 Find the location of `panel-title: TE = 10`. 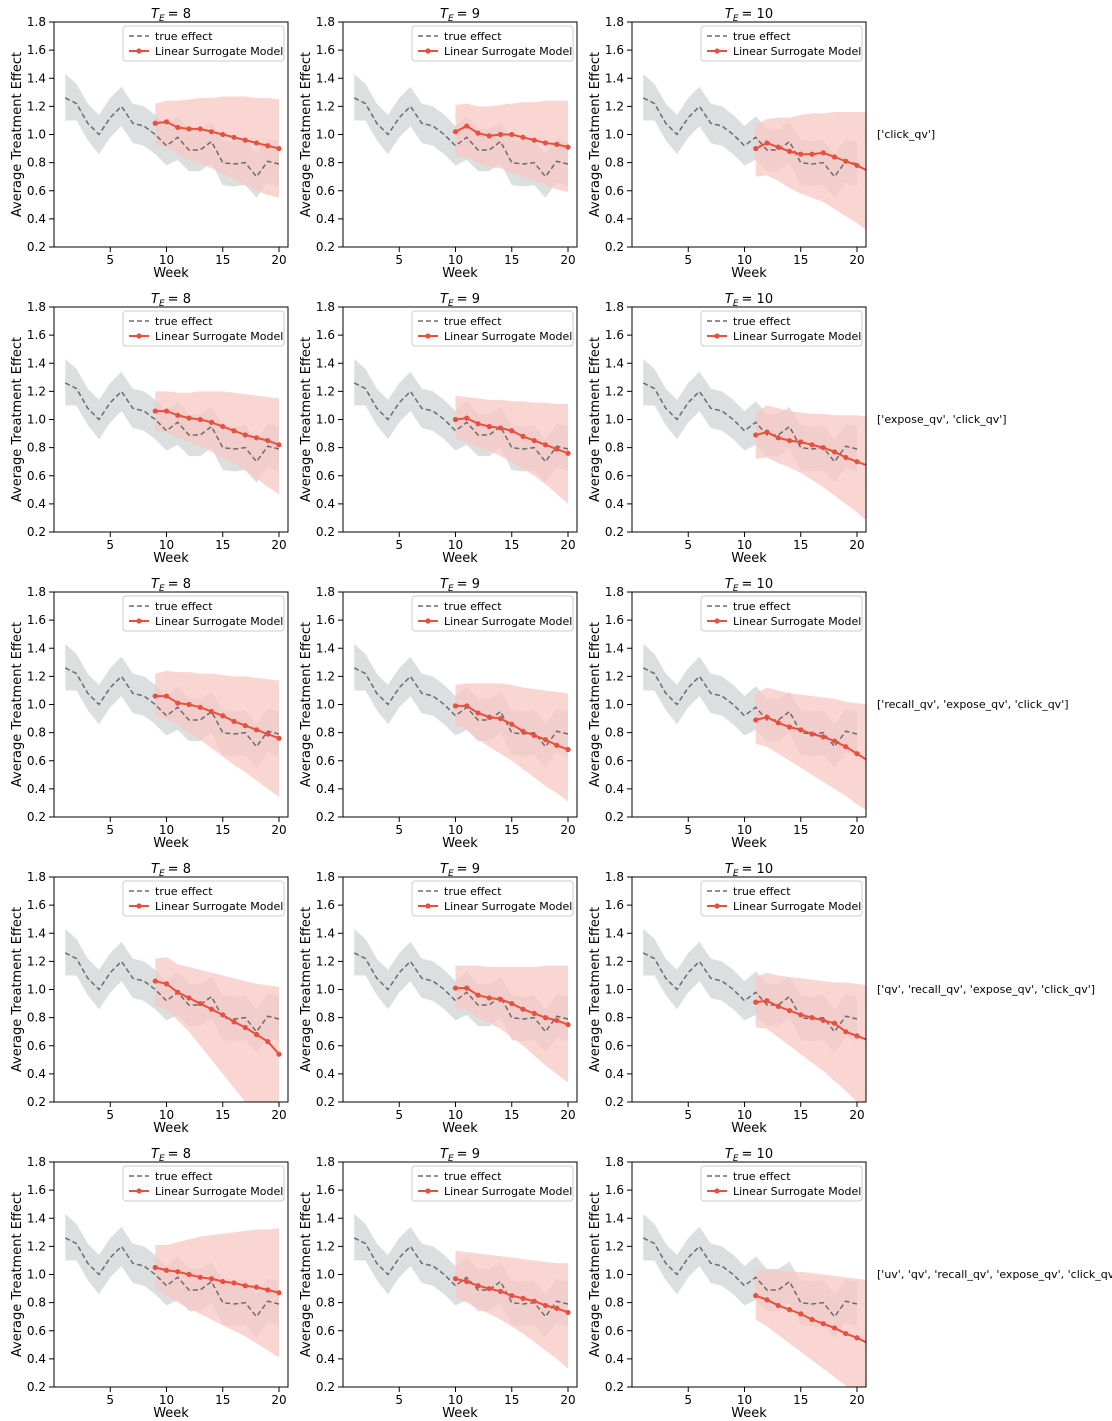

panel-title: TE = 10 is located at coordinates (749, 300).